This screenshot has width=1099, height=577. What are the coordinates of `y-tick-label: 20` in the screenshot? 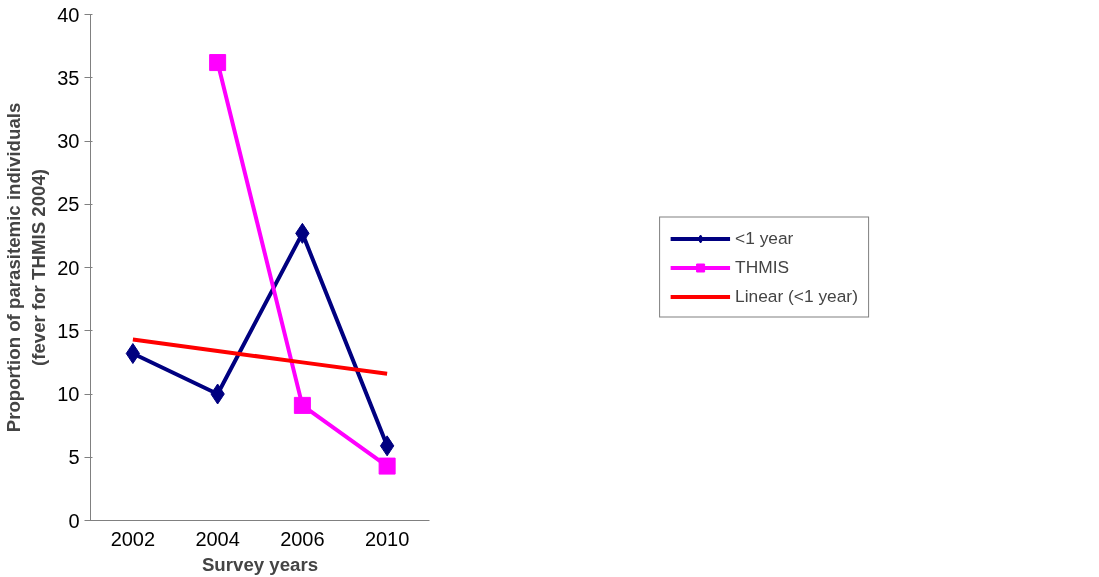 It's located at (68, 267).